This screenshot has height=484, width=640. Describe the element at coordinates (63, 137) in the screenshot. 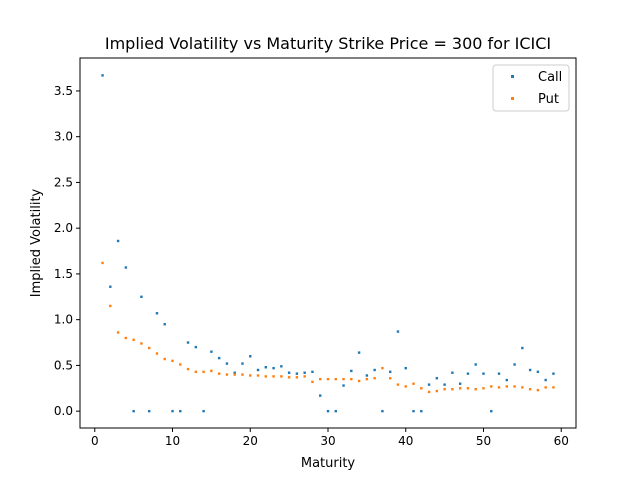

I see `y-tick-label: 3.0` at that location.